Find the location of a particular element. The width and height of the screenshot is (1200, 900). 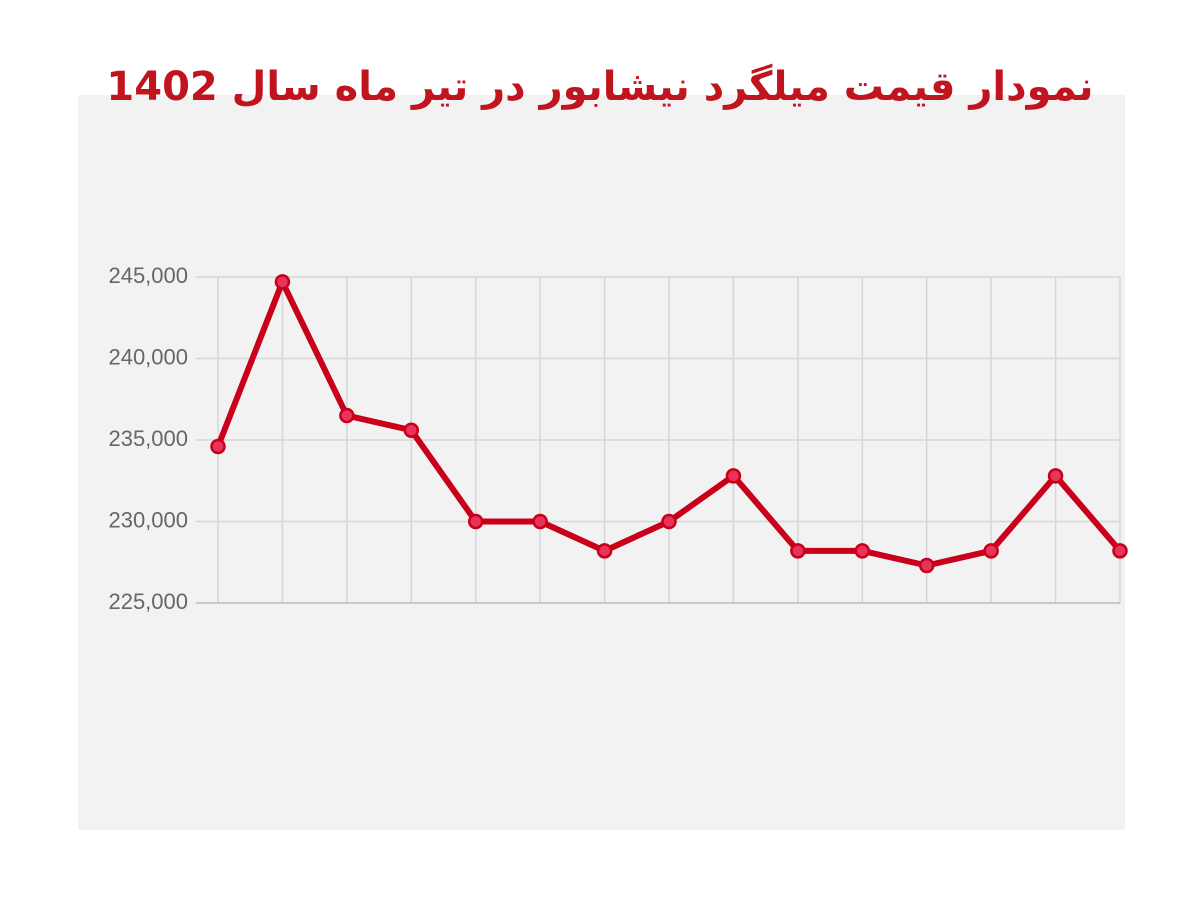

y-tick-label: 230,000 is located at coordinates (148, 519).